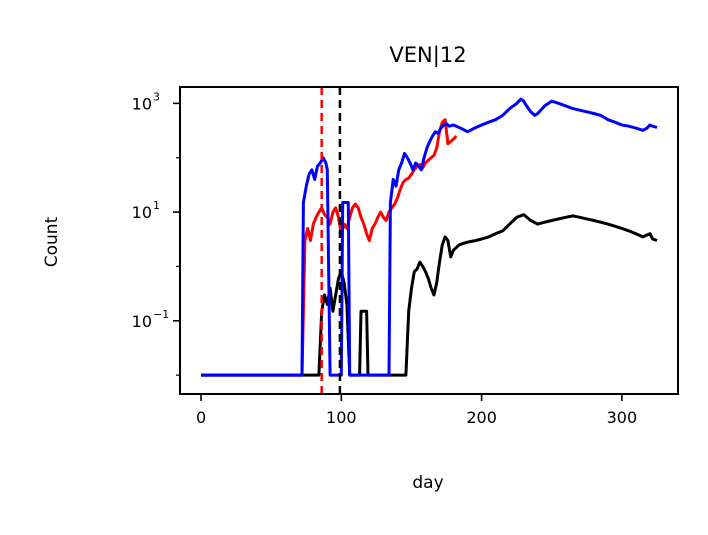 This screenshot has width=708, height=535. Describe the element at coordinates (481, 417) in the screenshot. I see `x-tick-label: 200` at that location.